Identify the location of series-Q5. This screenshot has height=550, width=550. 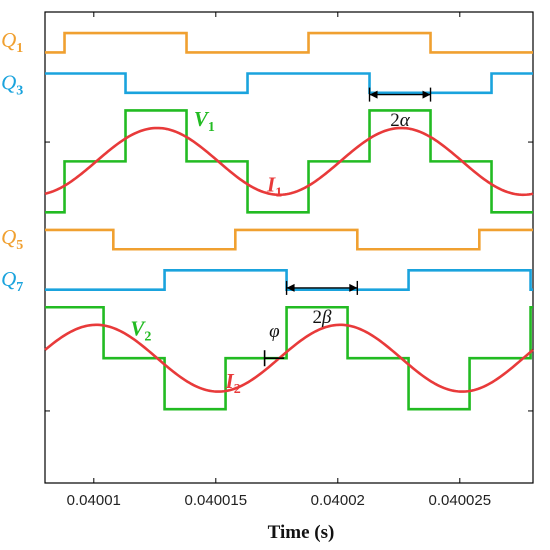
(289, 239).